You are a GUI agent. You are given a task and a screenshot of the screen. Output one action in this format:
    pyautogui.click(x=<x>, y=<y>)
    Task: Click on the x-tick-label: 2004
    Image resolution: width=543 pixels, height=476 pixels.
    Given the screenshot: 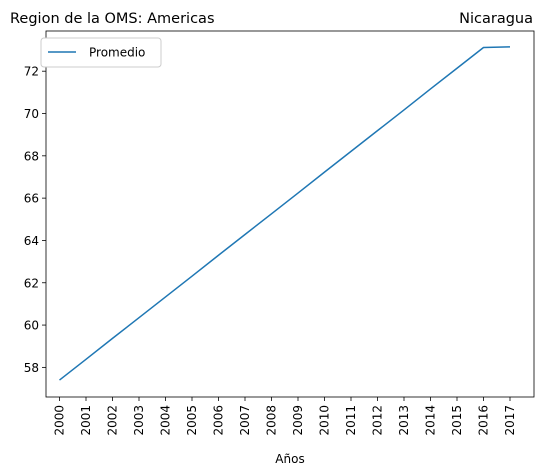 What is the action you would take?
    pyautogui.click(x=166, y=420)
    